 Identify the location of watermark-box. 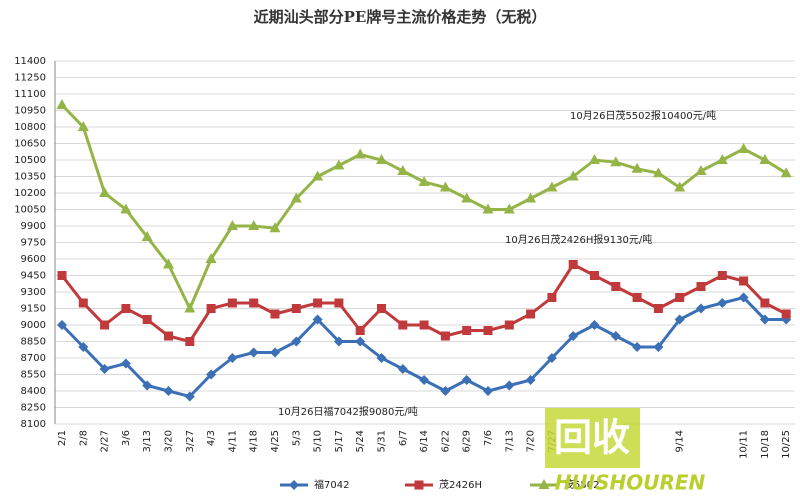
(592, 438).